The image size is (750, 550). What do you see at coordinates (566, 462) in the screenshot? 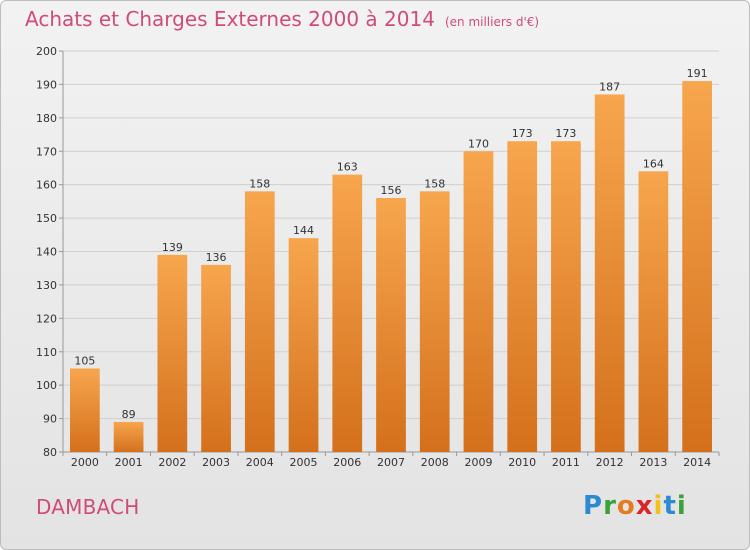
I see `x-tick-label: 2011` at bounding box center [566, 462].